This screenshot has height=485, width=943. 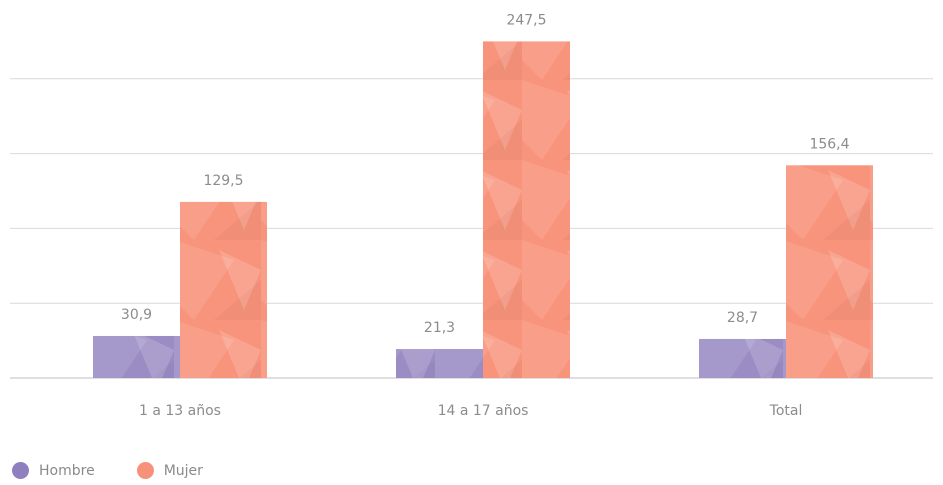 I want to click on legend-label-hombre: Hombre, so click(x=67, y=470).